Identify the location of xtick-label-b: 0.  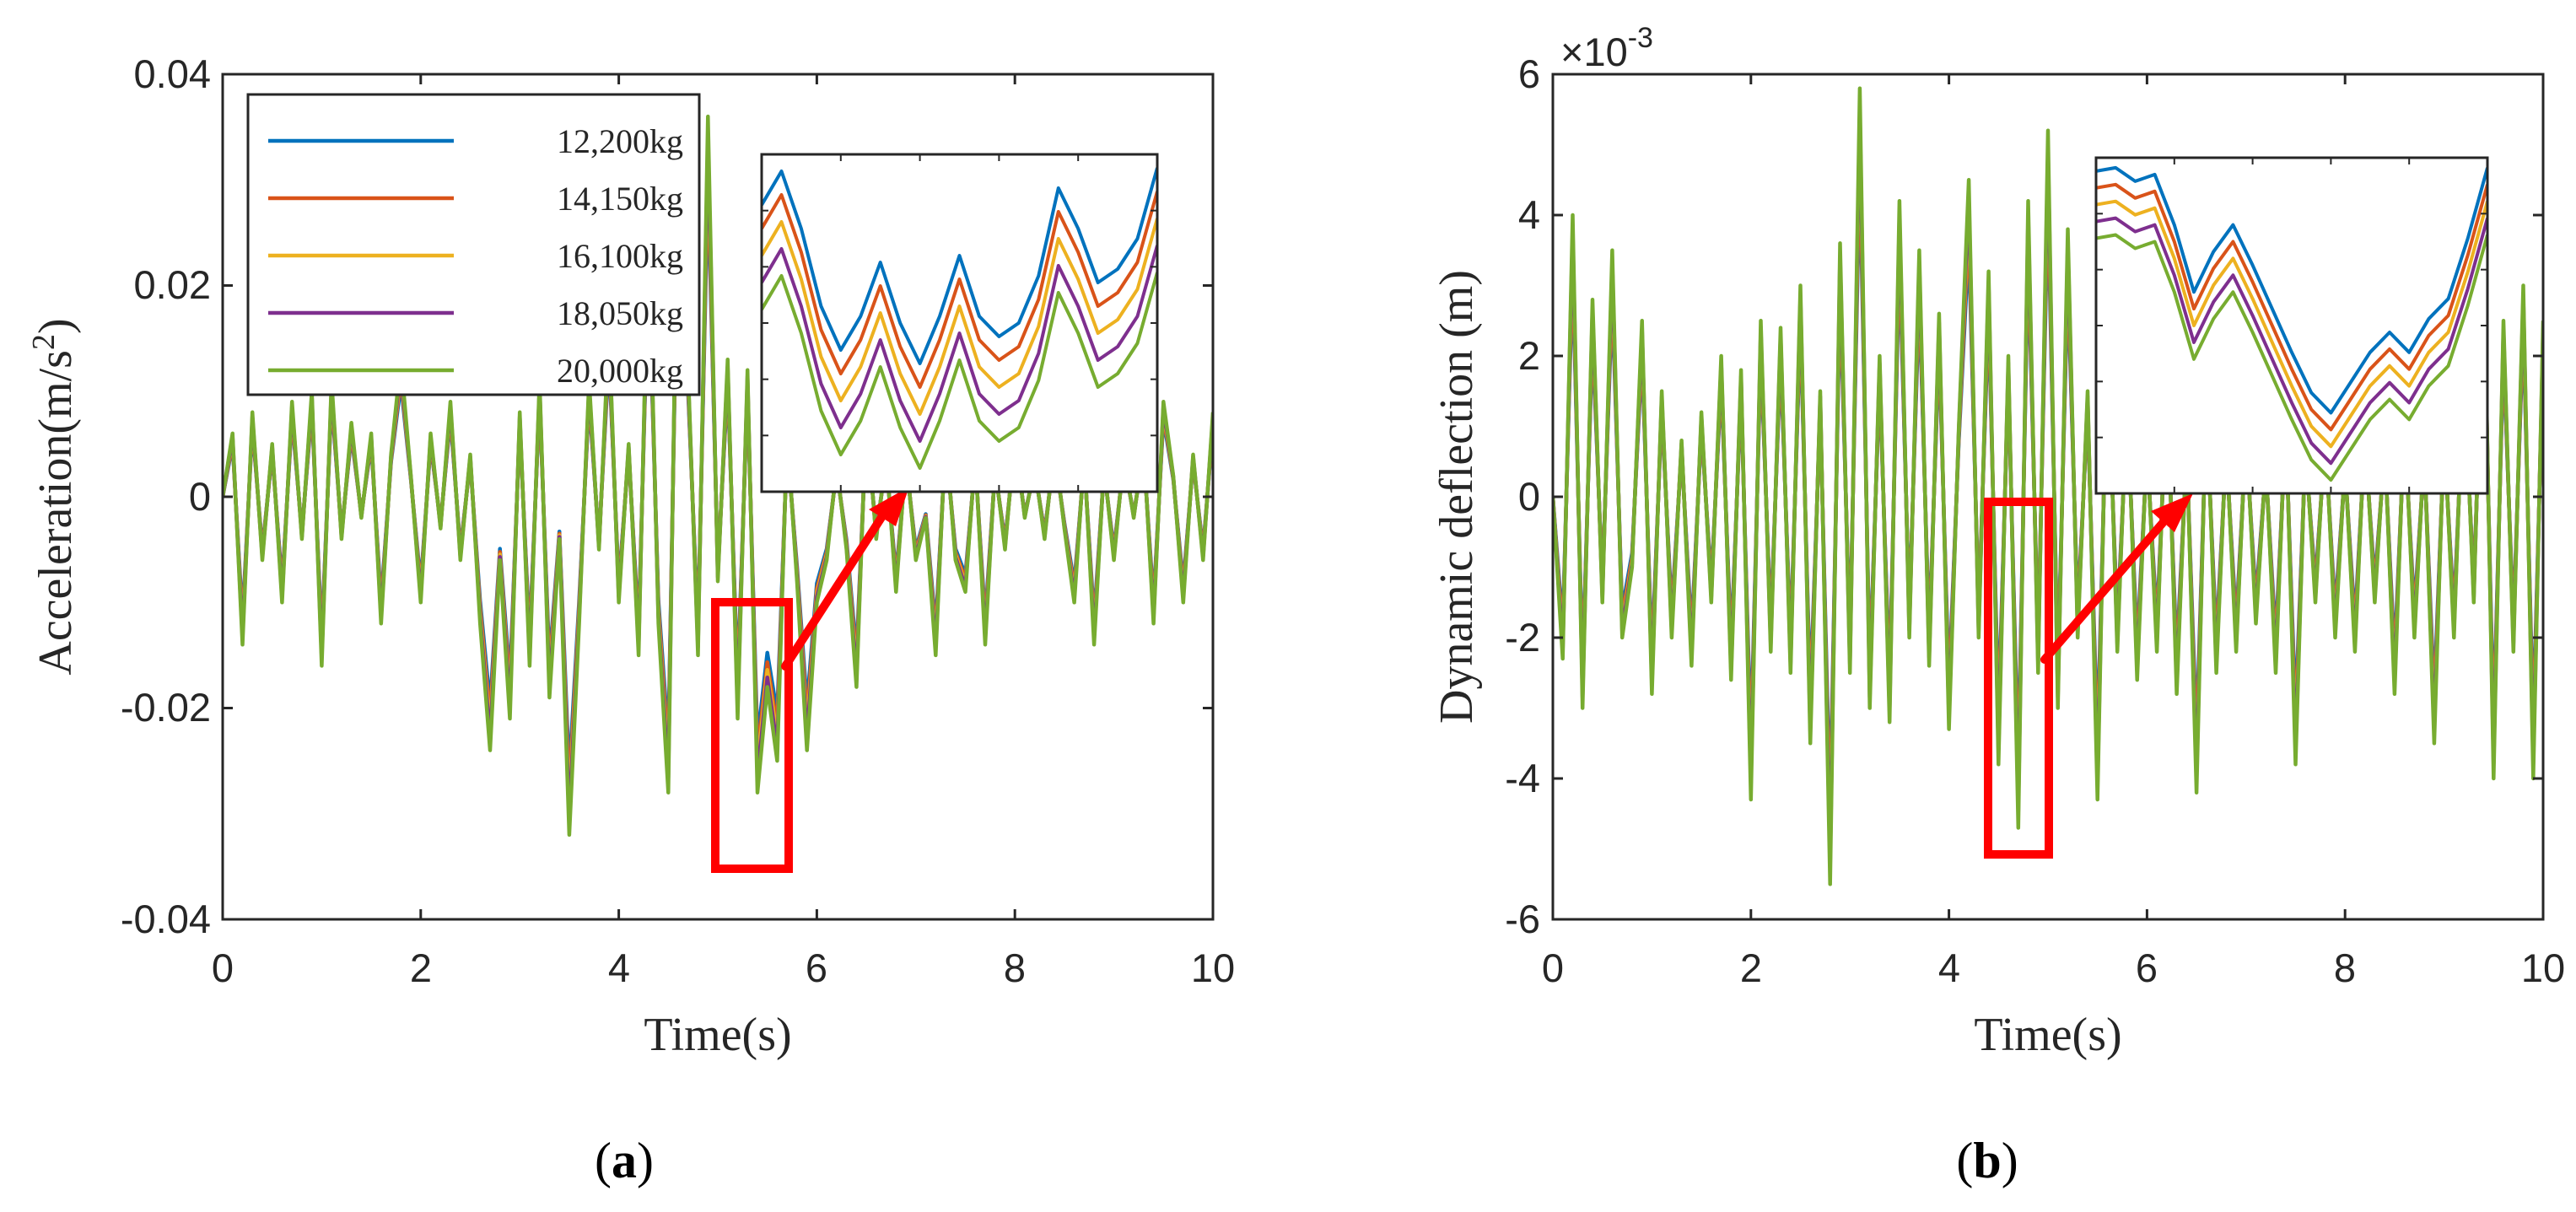
(1553, 968).